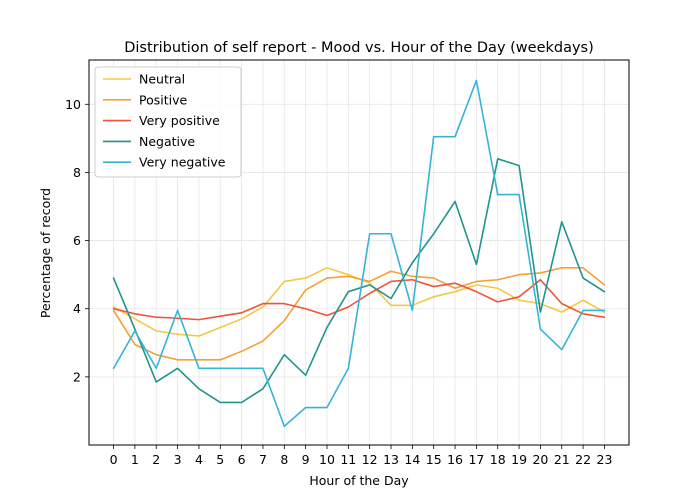 The width and height of the screenshot is (700, 500). I want to click on x-tick-label: 6, so click(242, 459).